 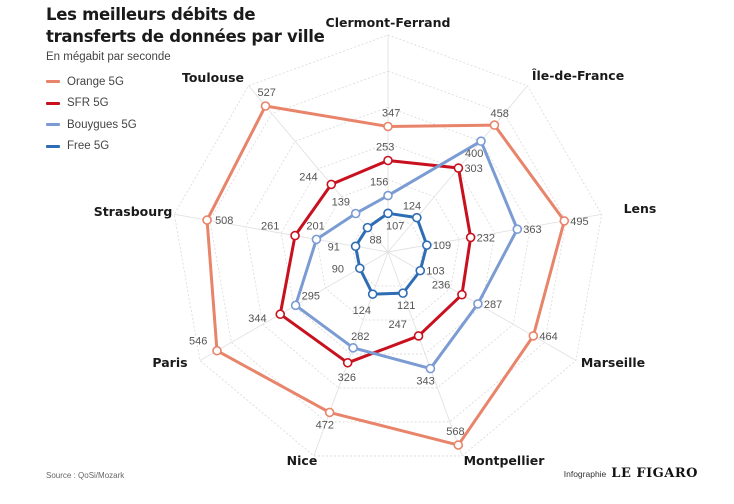 What do you see at coordinates (185, 36) in the screenshot?
I see `chart-title-line-2: transferts de données par ville` at bounding box center [185, 36].